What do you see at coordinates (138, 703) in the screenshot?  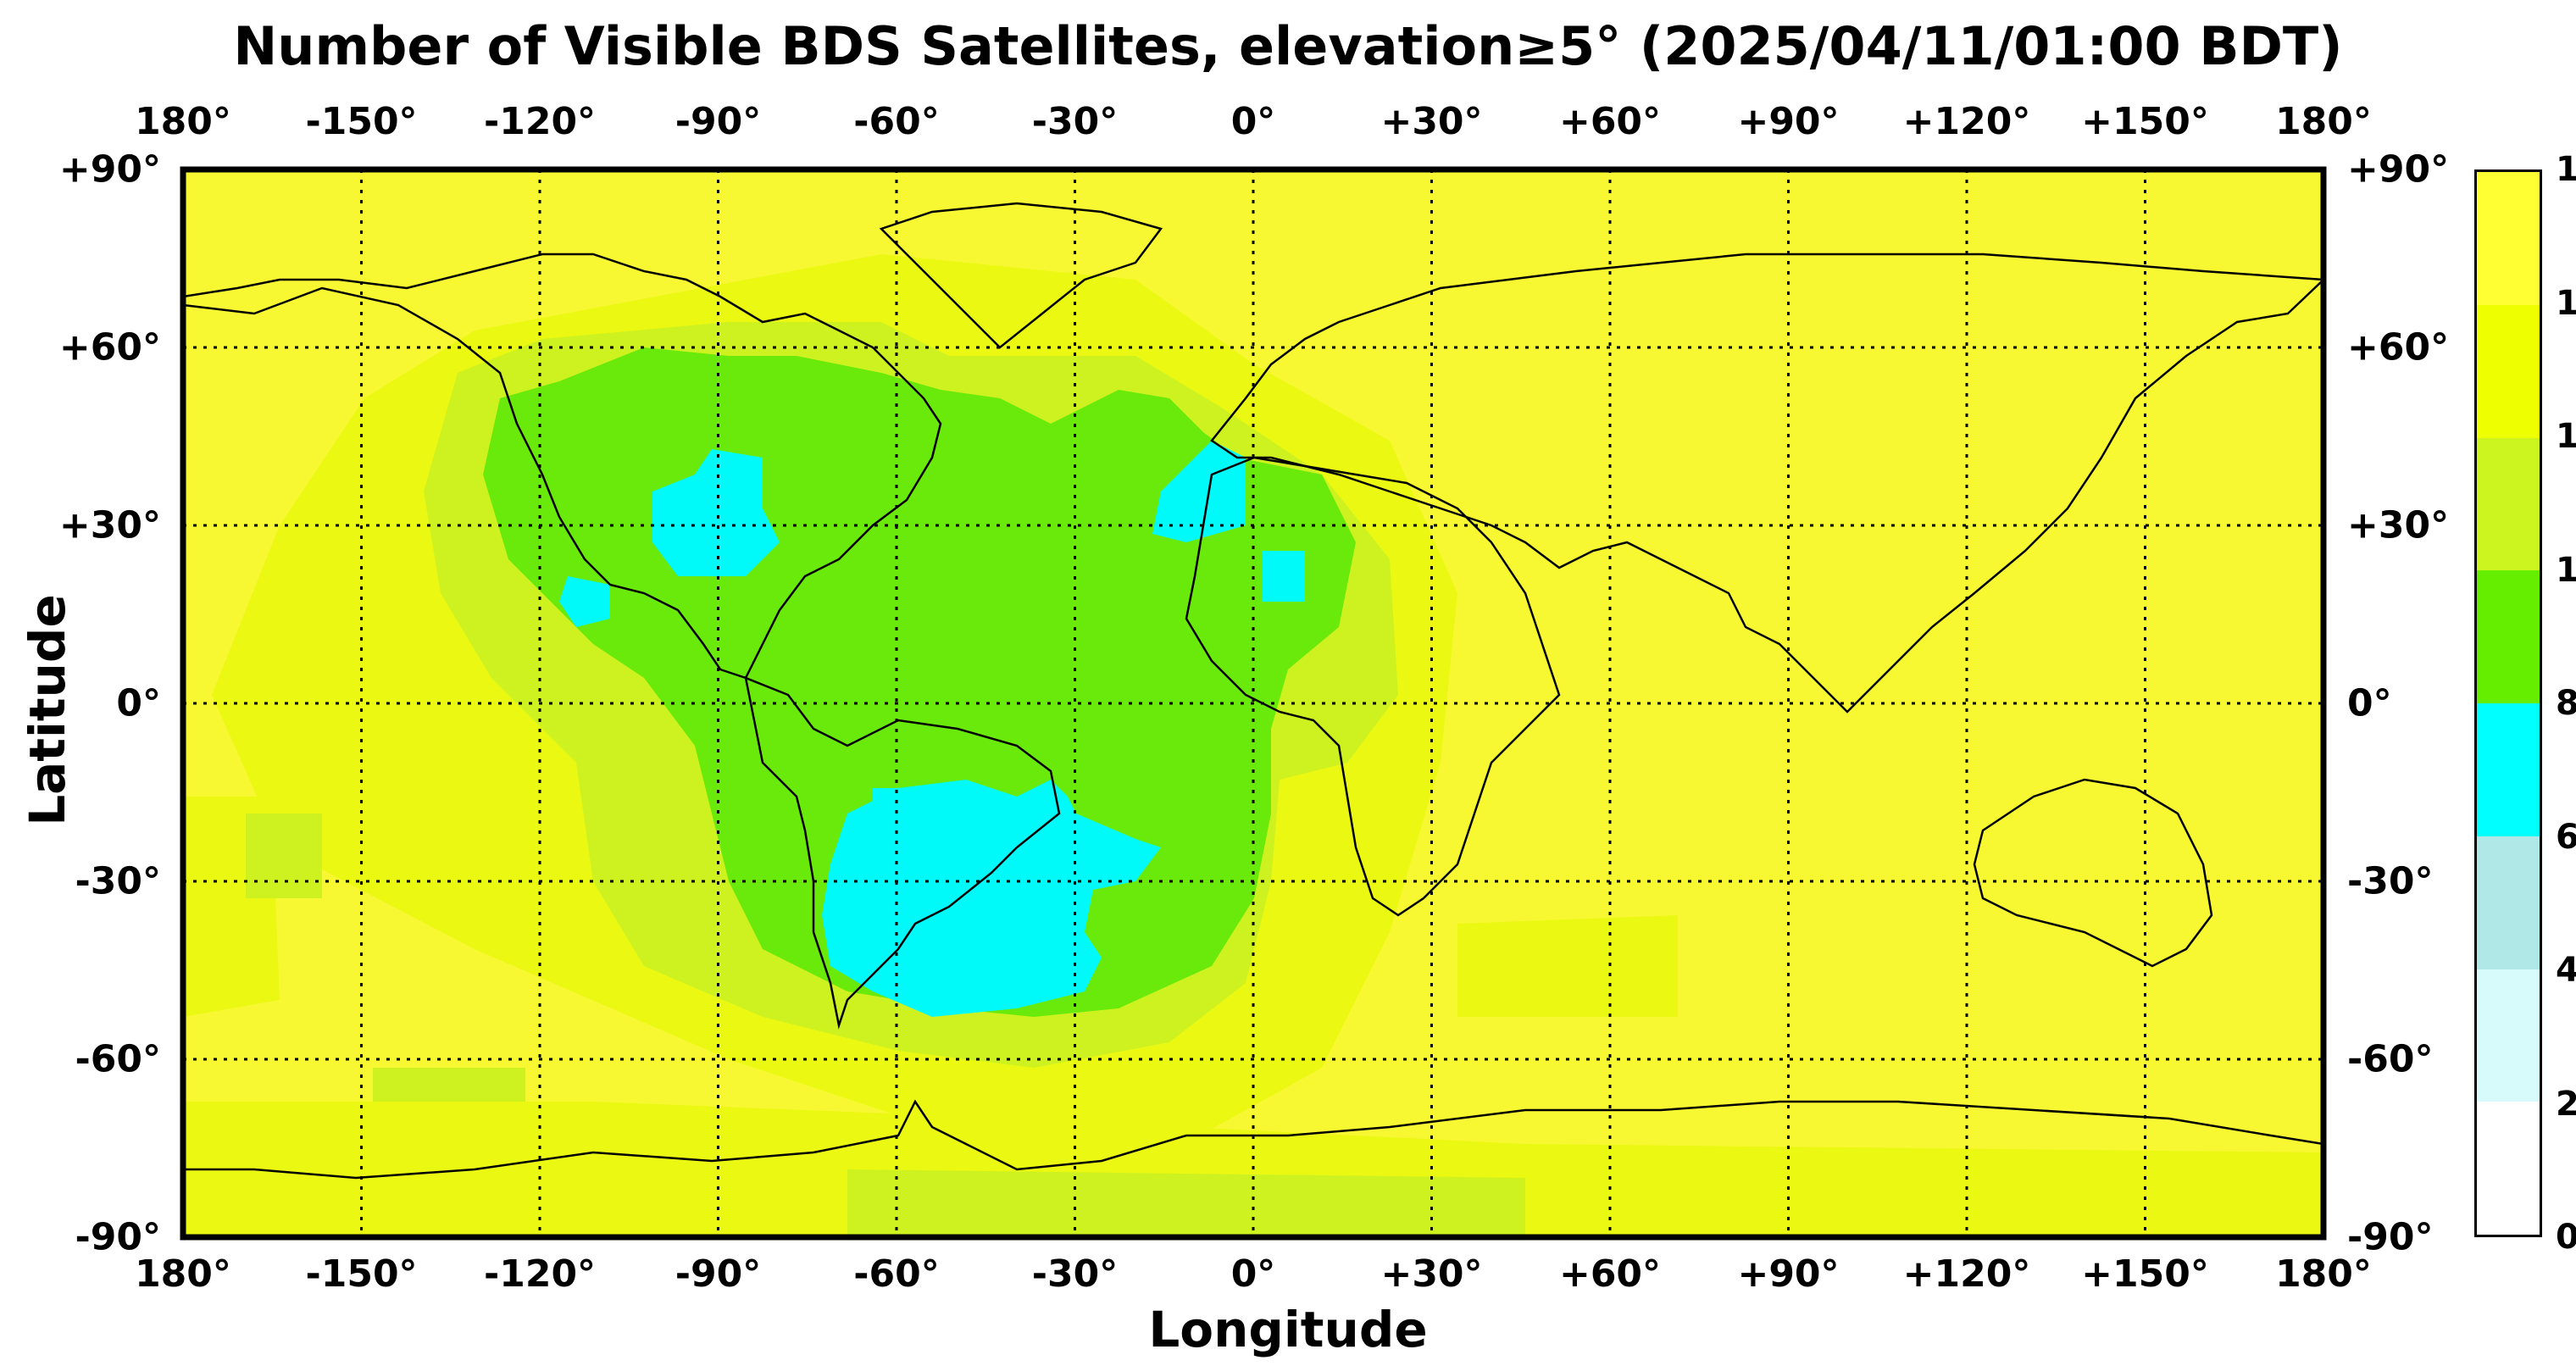 I see `lat-tick-left: 0°` at bounding box center [138, 703].